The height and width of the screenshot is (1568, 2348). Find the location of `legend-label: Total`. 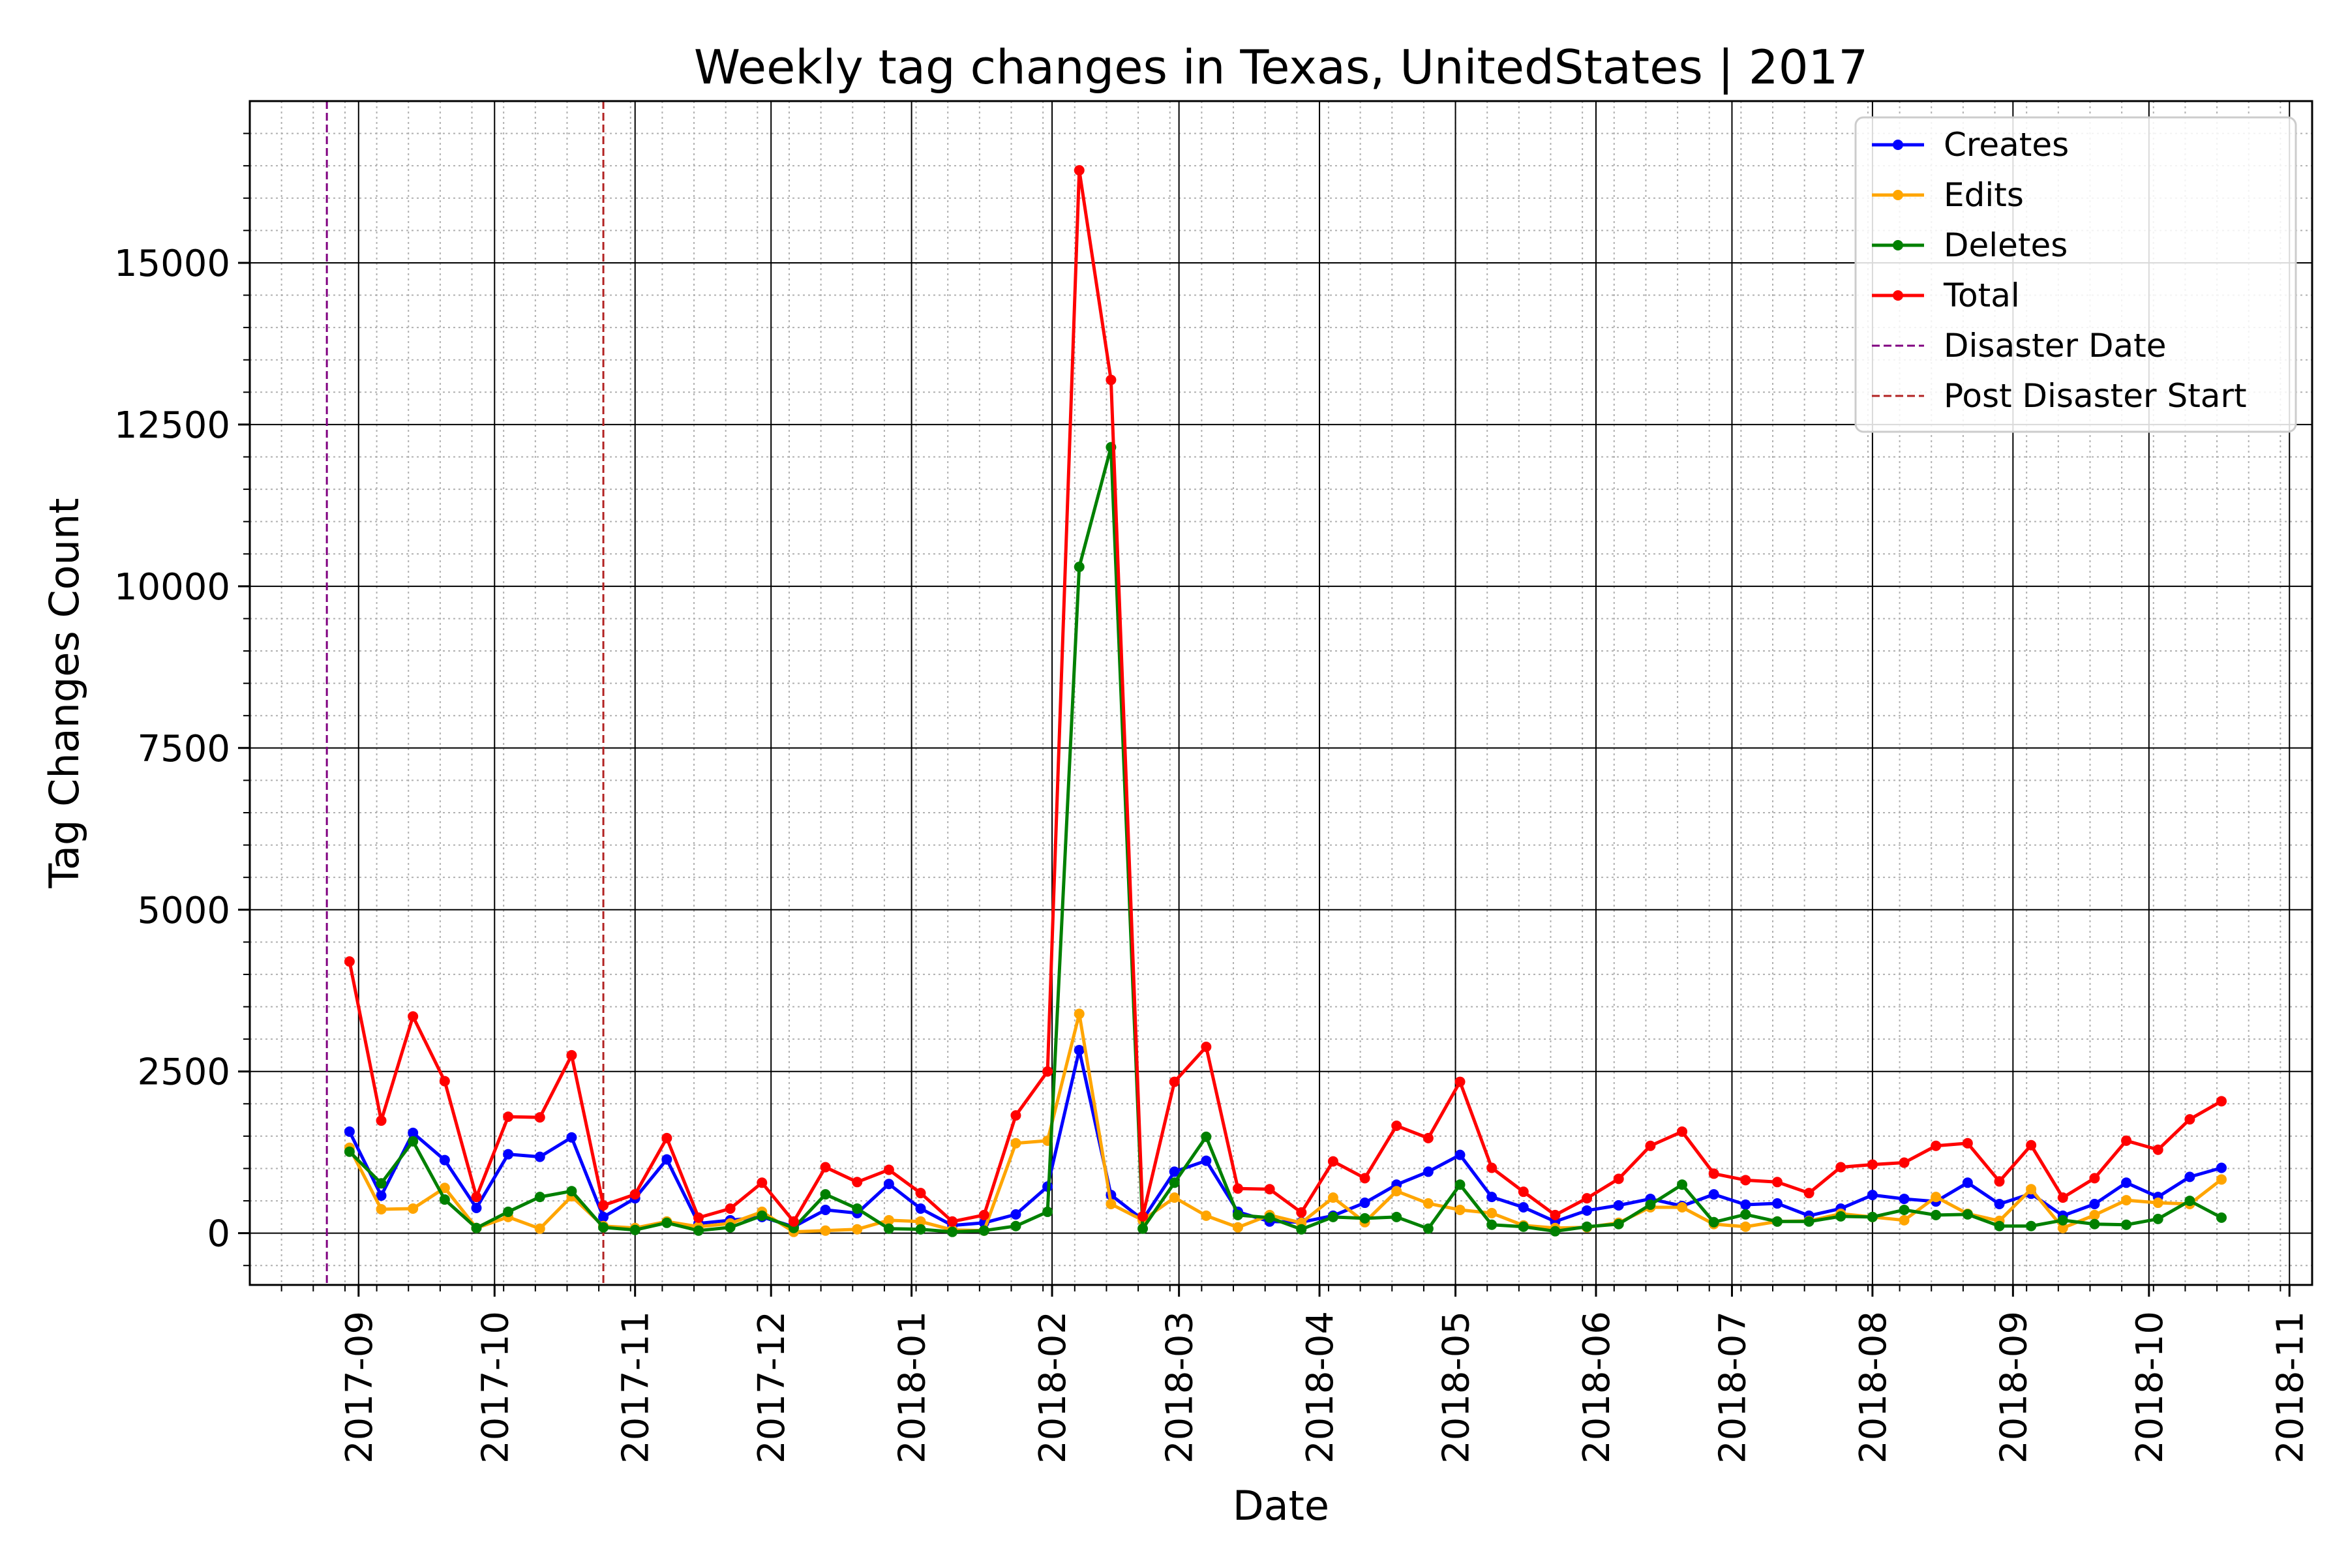

legend-label: Total is located at coordinates (1982, 295).